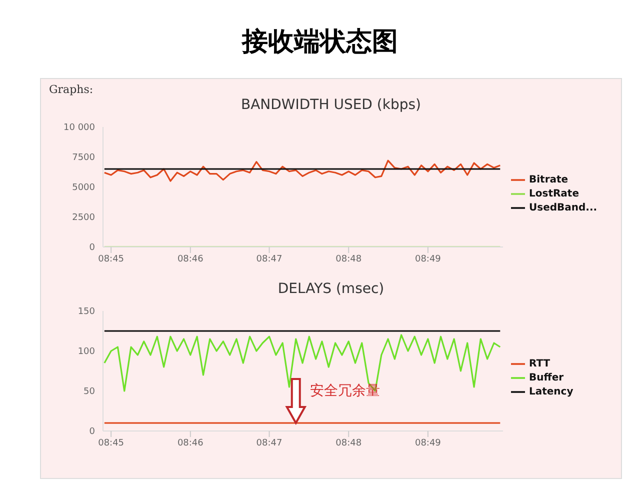  Describe the element at coordinates (539, 364) in the screenshot. I see `legend-label: RTT` at that location.